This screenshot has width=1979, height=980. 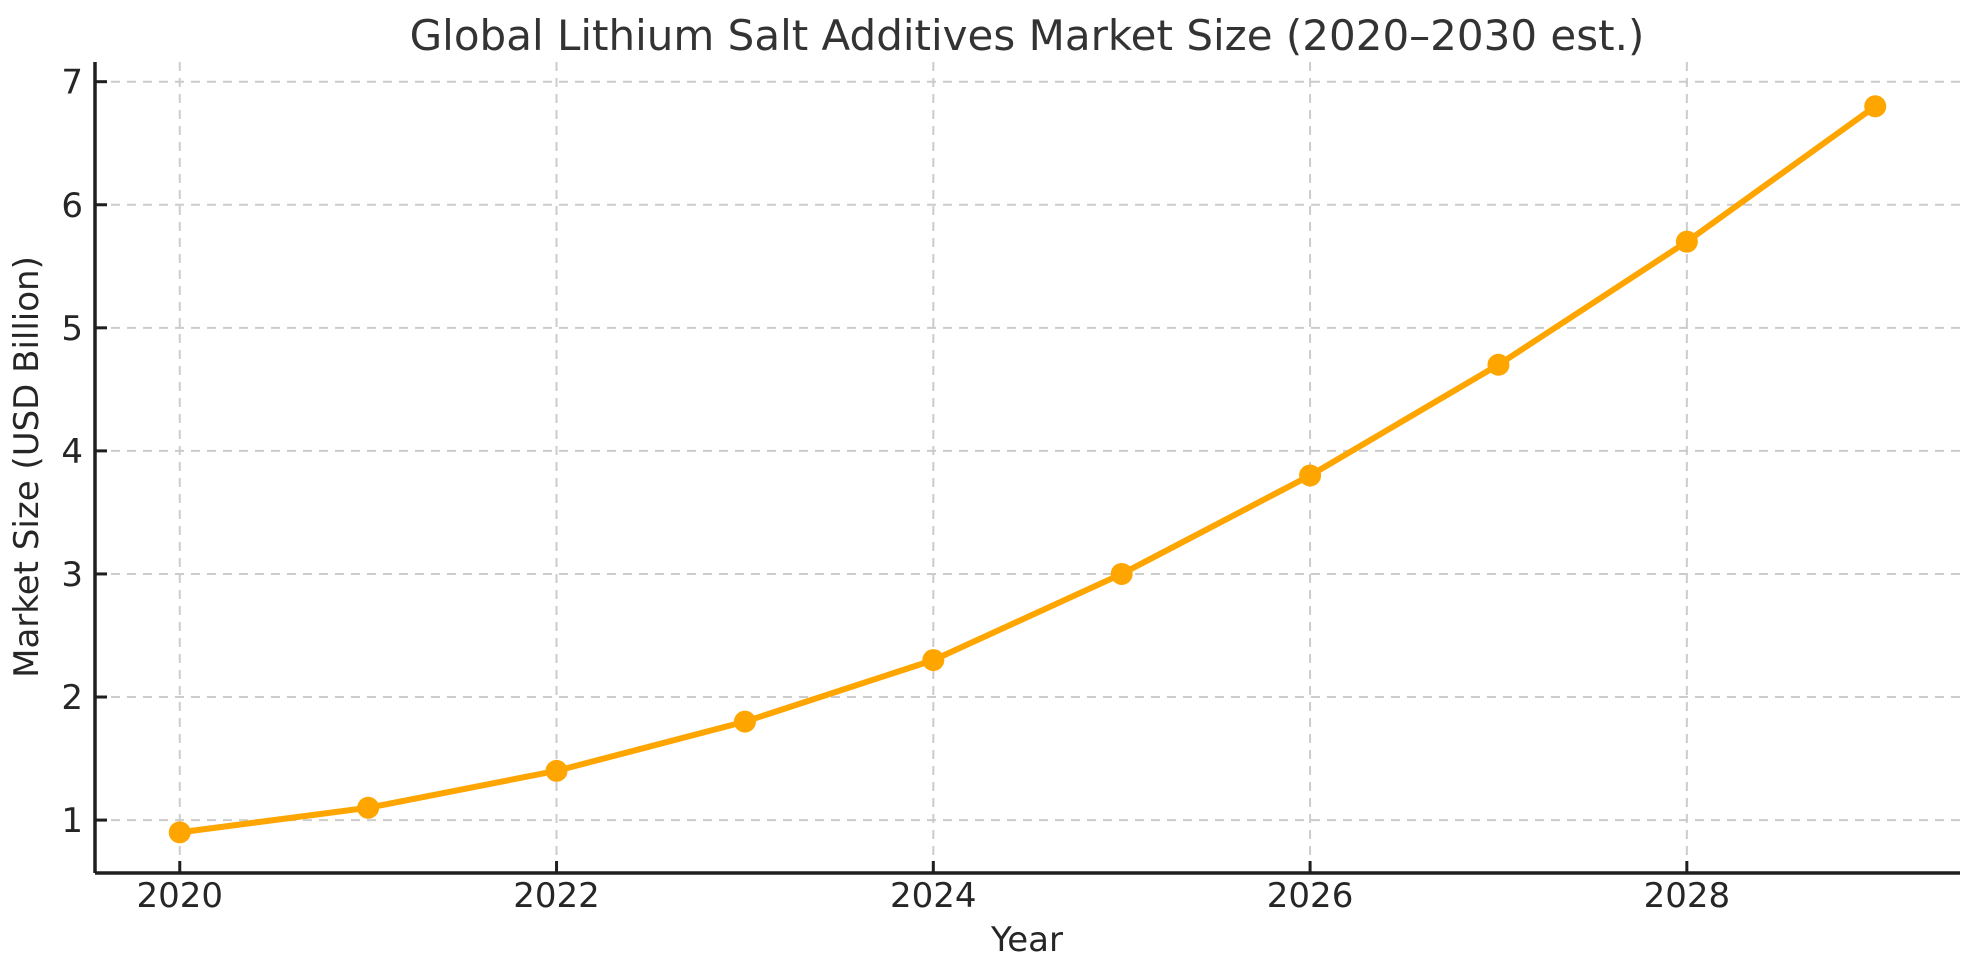 What do you see at coordinates (72, 575) in the screenshot?
I see `y-tick-label: 3` at bounding box center [72, 575].